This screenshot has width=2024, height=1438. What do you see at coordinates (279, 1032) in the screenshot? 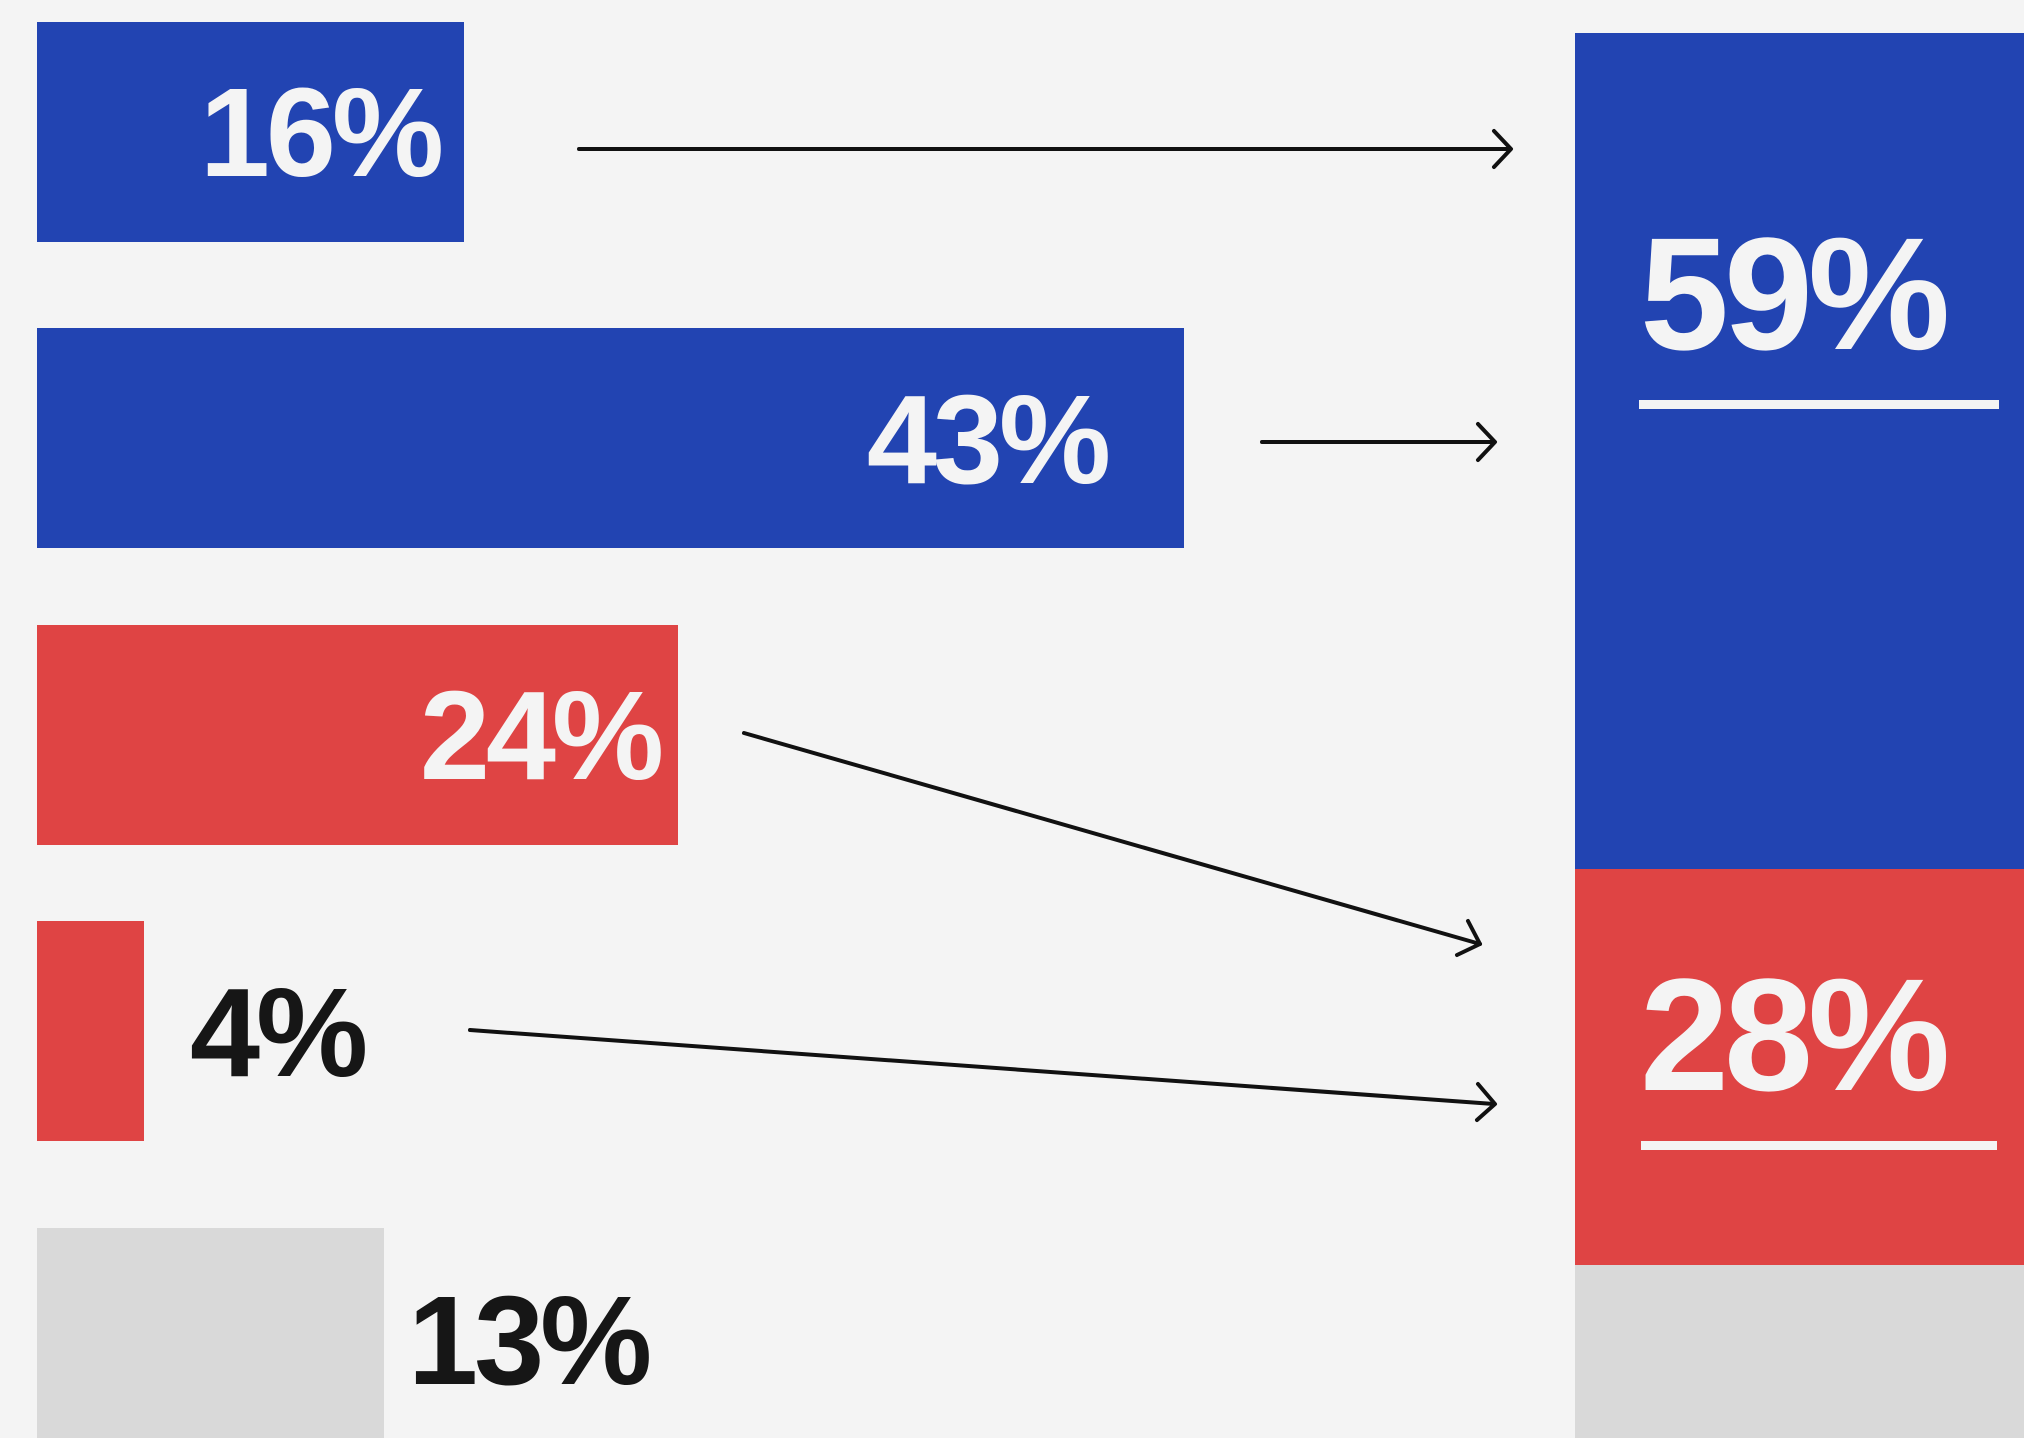
I see `bar-label-4: 4%` at bounding box center [279, 1032].